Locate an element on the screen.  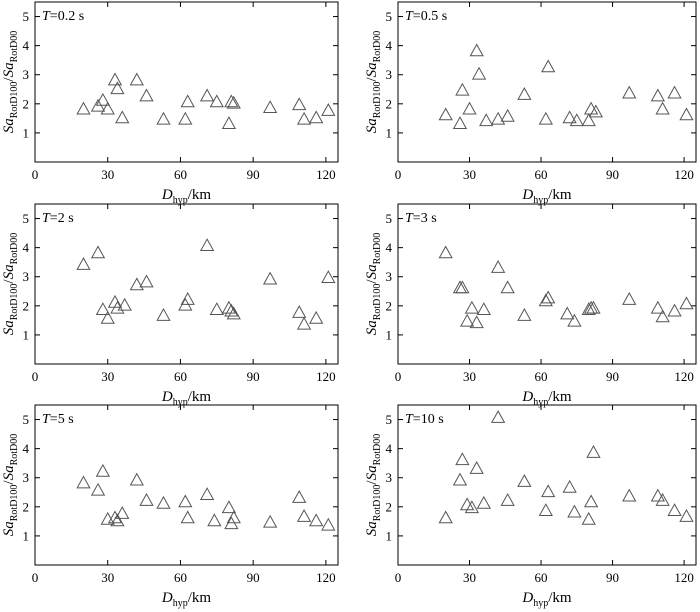
panel-label: T=5 s is located at coordinates (58, 419).